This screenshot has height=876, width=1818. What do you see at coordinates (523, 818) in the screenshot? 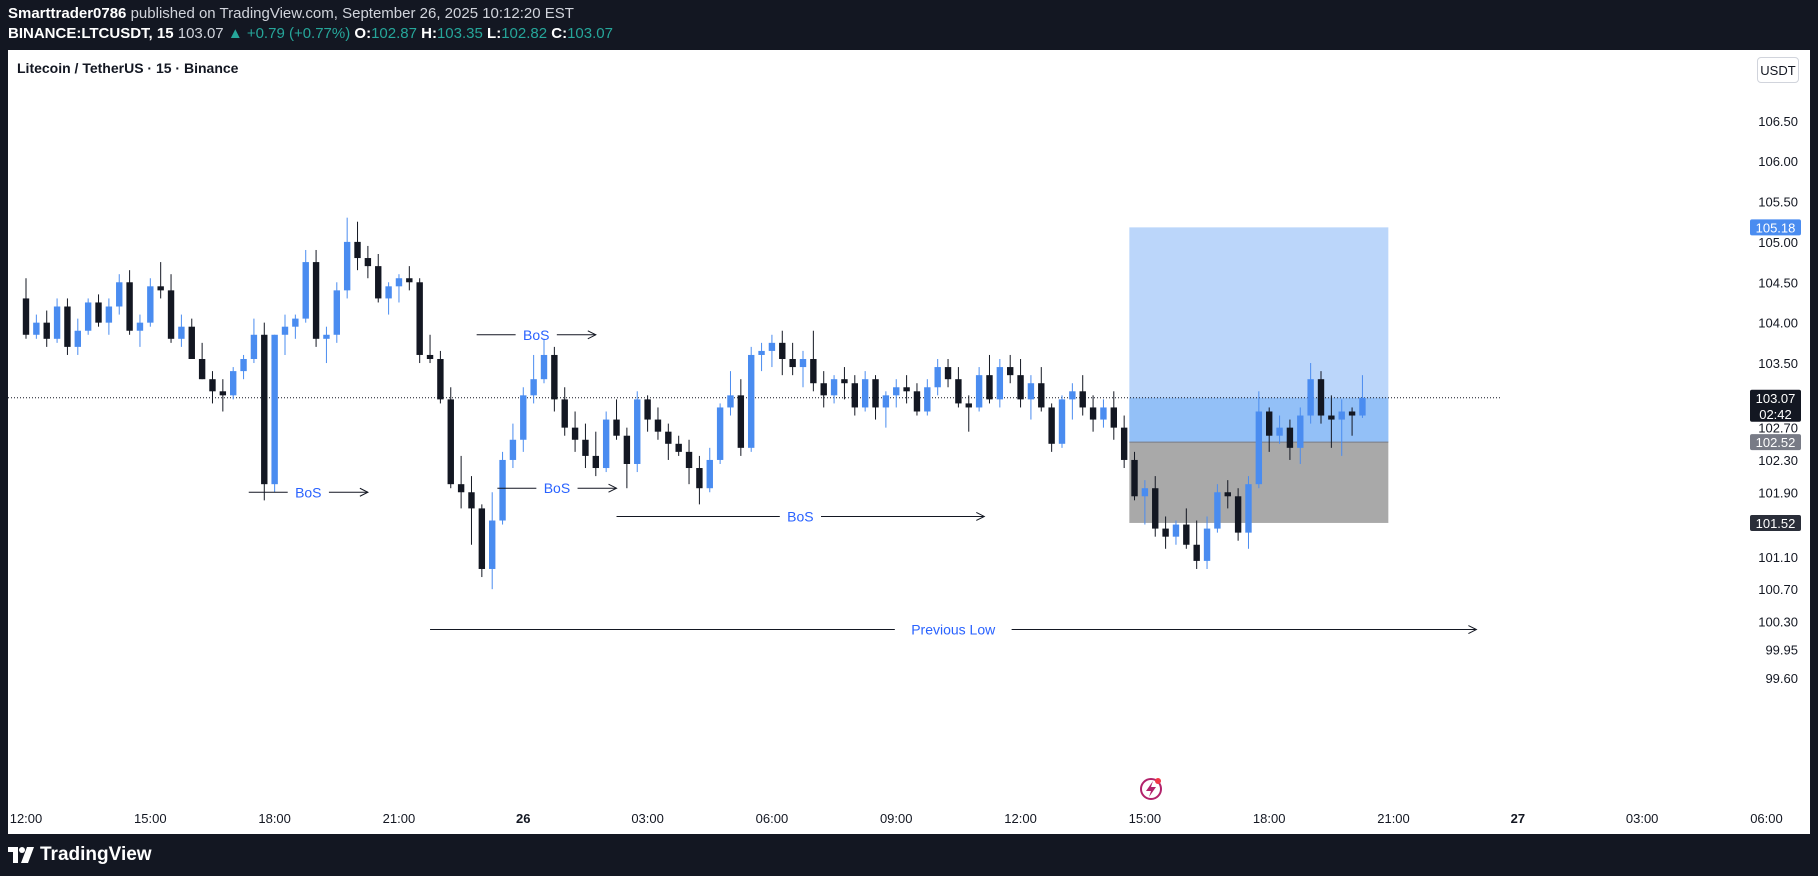
I see `time-tick-label: 26` at bounding box center [523, 818].